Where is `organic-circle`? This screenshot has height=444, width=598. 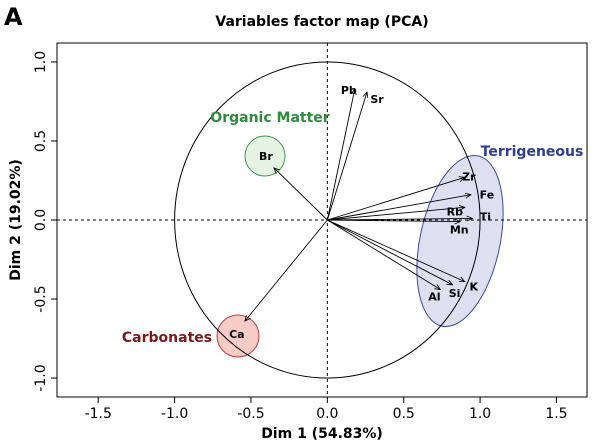 organic-circle is located at coordinates (265, 156).